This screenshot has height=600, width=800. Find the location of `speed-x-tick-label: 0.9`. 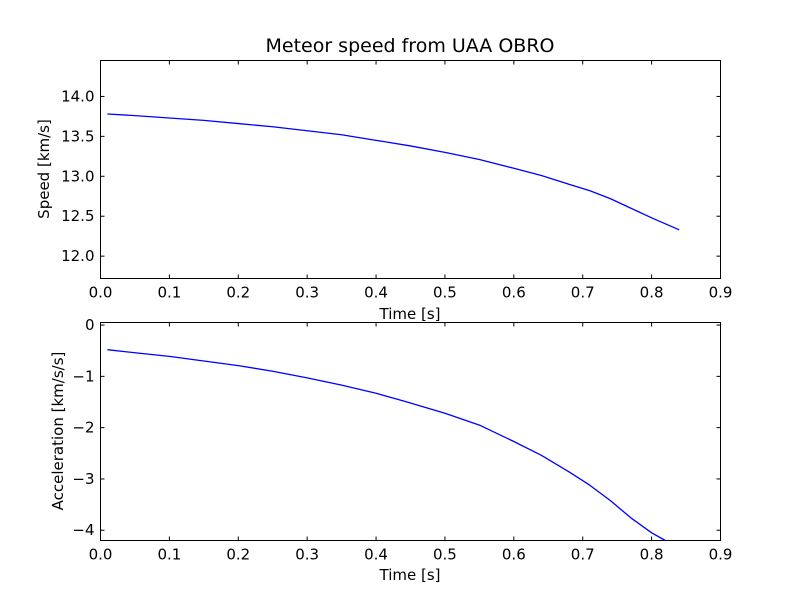

speed-x-tick-label: 0.9 is located at coordinates (721, 293).